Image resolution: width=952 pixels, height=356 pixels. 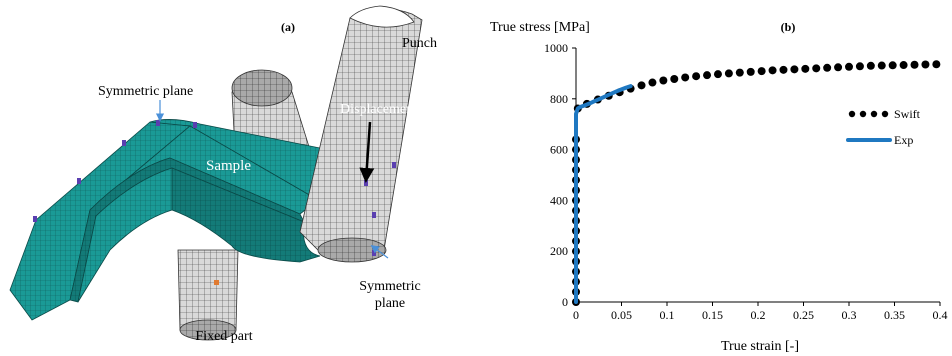 I want to click on fixed-part-label: Fixed part, so click(x=223, y=336).